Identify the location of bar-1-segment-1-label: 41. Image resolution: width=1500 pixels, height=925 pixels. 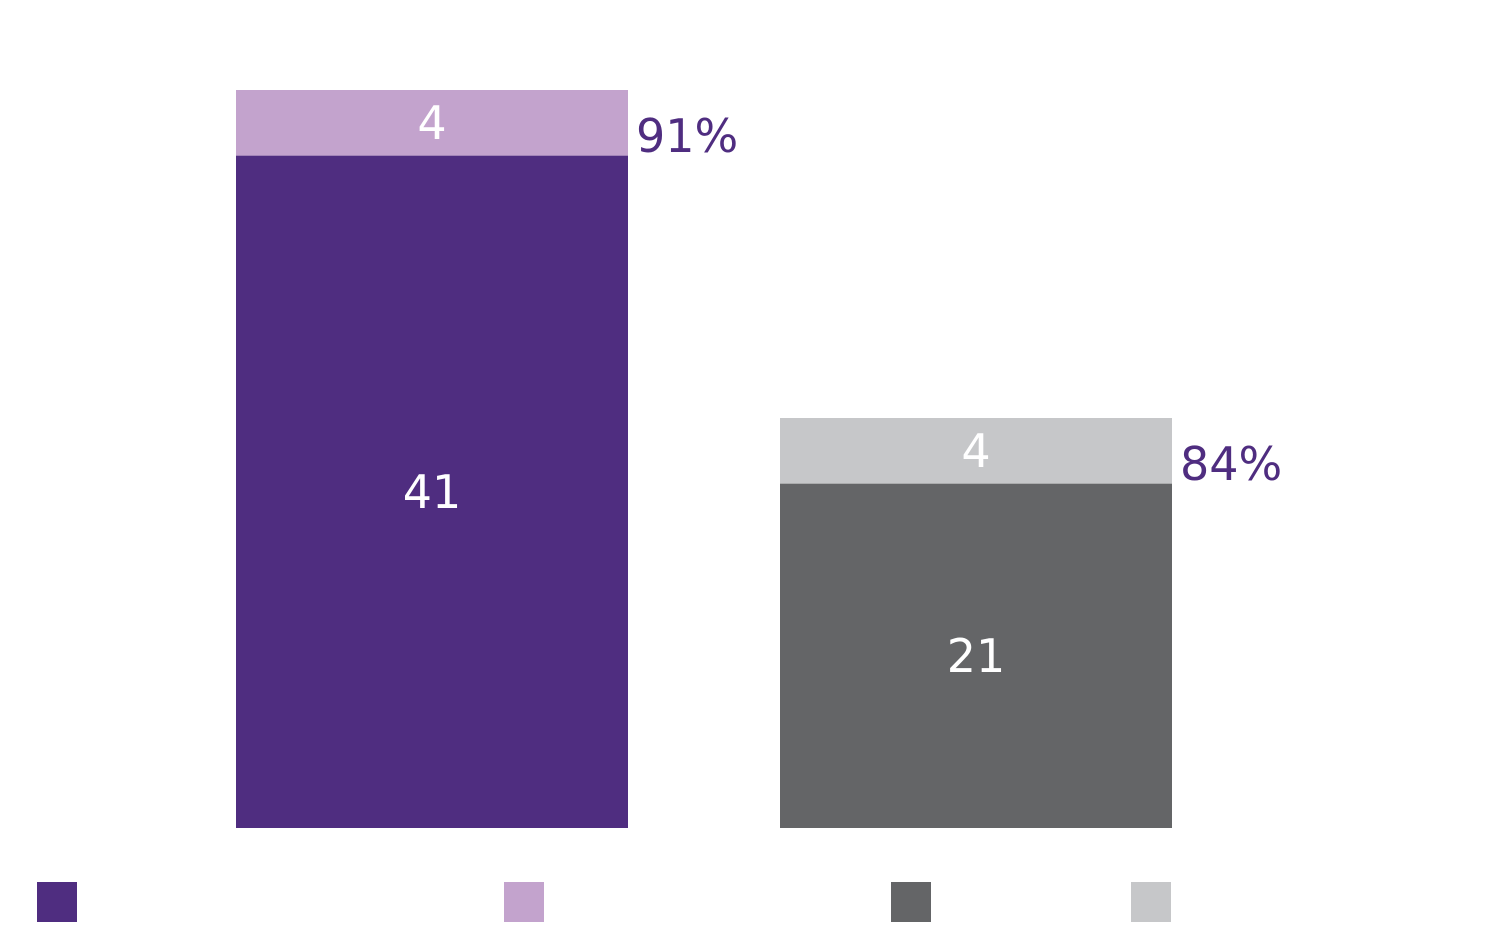
(432, 492).